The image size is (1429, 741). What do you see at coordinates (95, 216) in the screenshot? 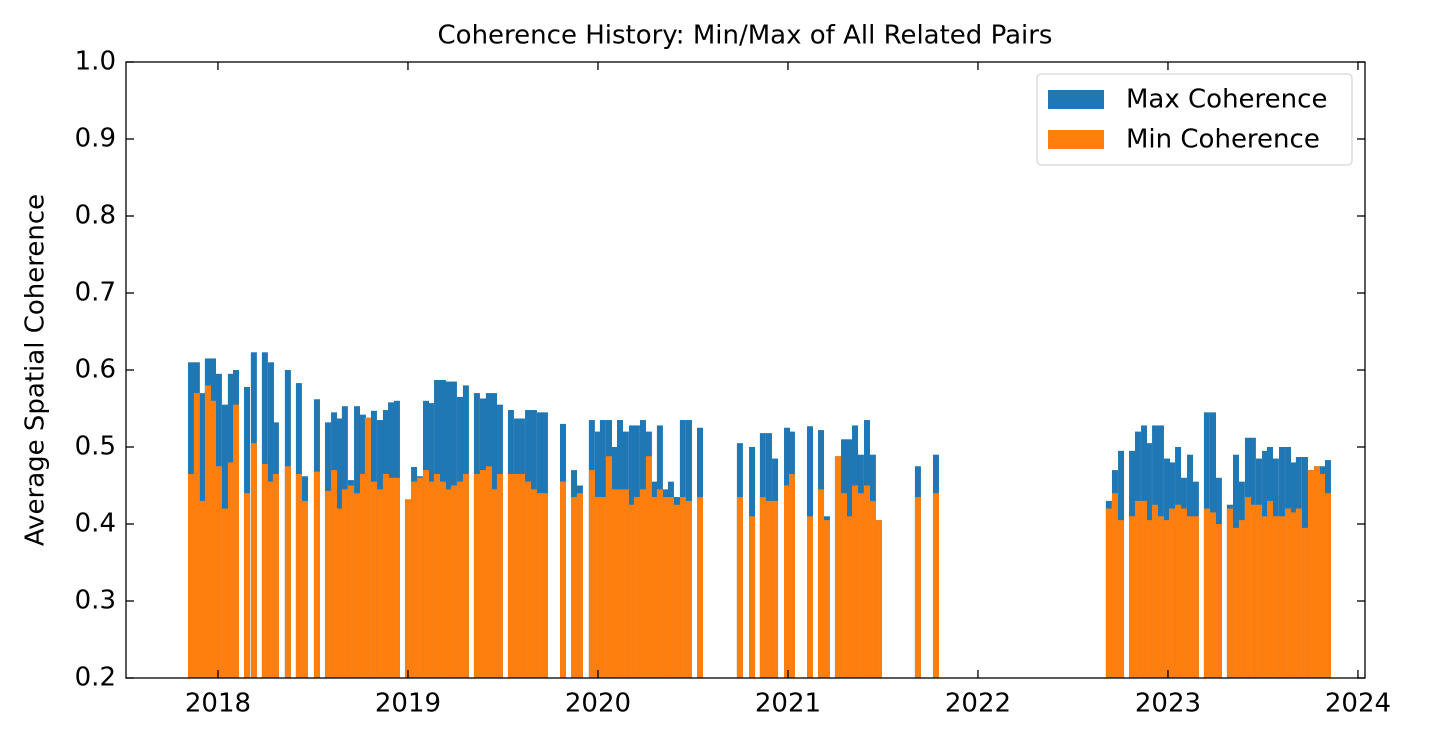
I see `y-tick-label: 0.8` at bounding box center [95, 216].